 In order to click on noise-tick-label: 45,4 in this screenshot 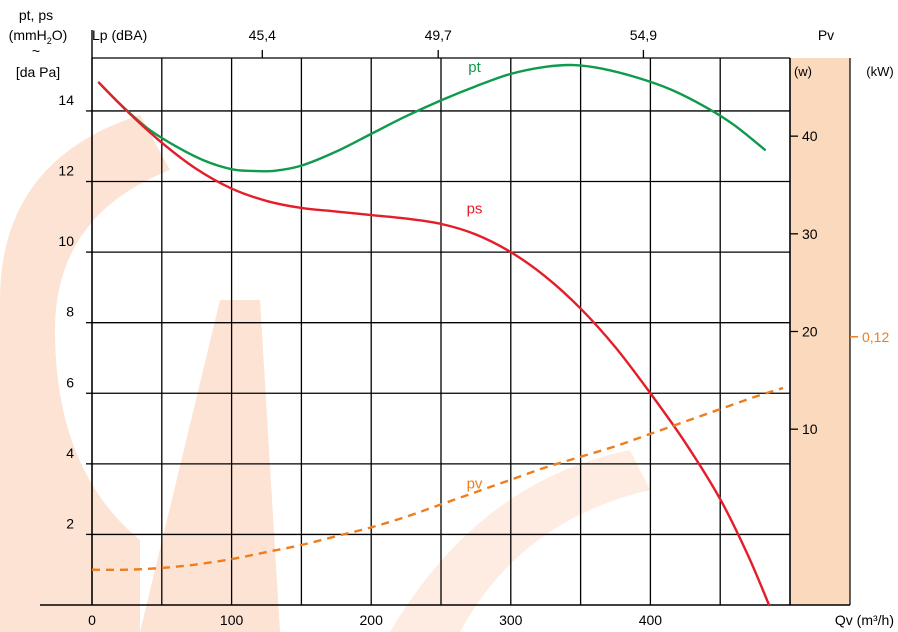, I will do `click(262, 35)`.